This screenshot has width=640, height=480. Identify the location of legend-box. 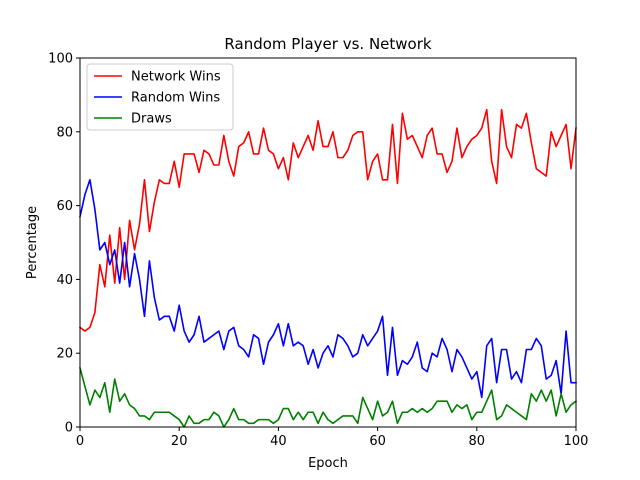
(160, 97).